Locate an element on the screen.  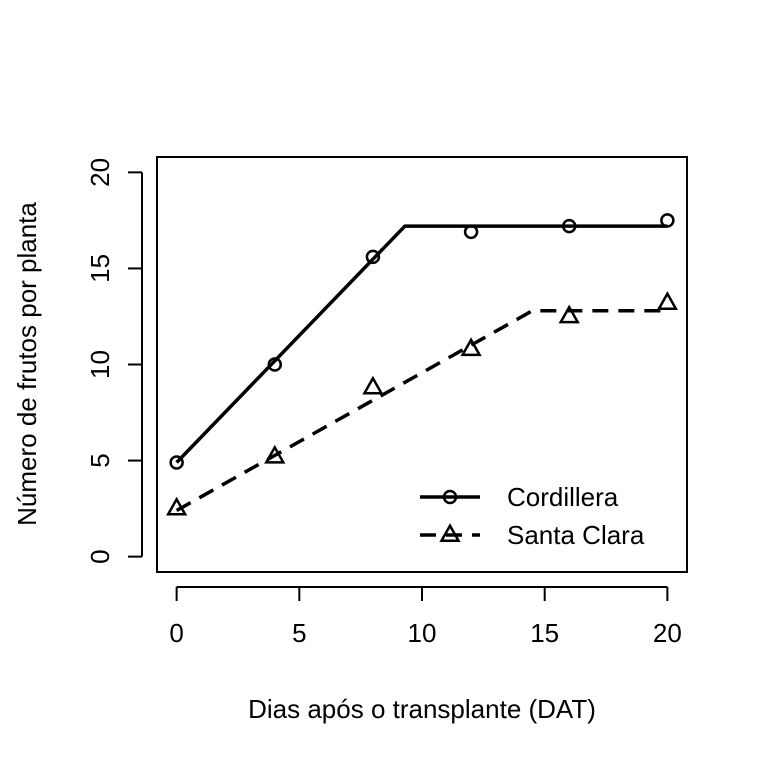
x-axis-label: Dias após o transplante (DAT) is located at coordinates (422, 709).